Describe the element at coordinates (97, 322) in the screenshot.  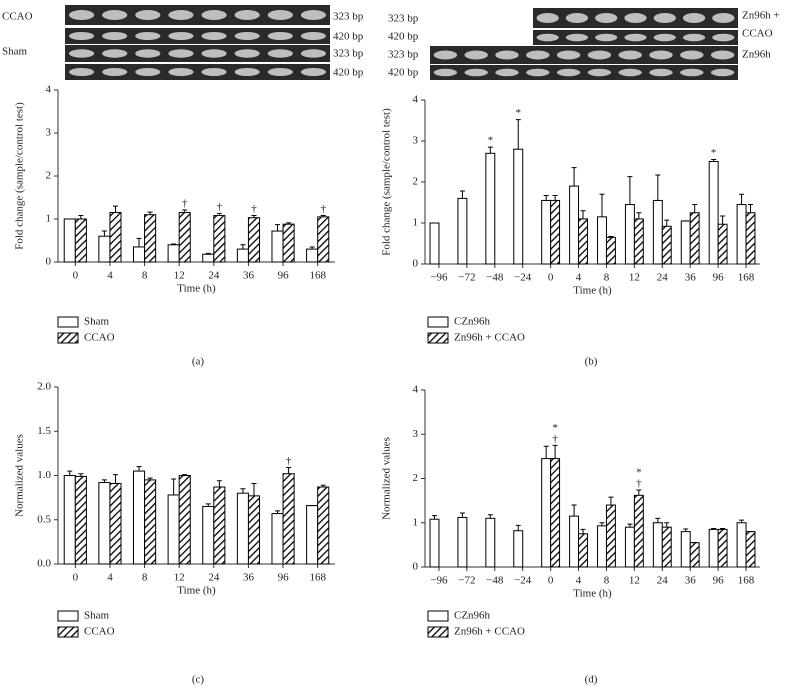
I see `legend-label: Sham` at that location.